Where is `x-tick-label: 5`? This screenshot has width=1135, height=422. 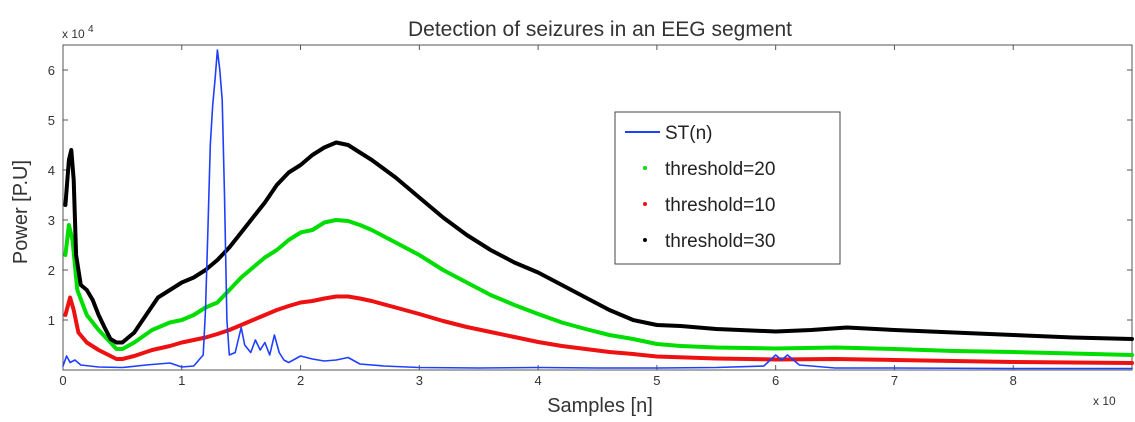 x-tick-label: 5 is located at coordinates (656, 380).